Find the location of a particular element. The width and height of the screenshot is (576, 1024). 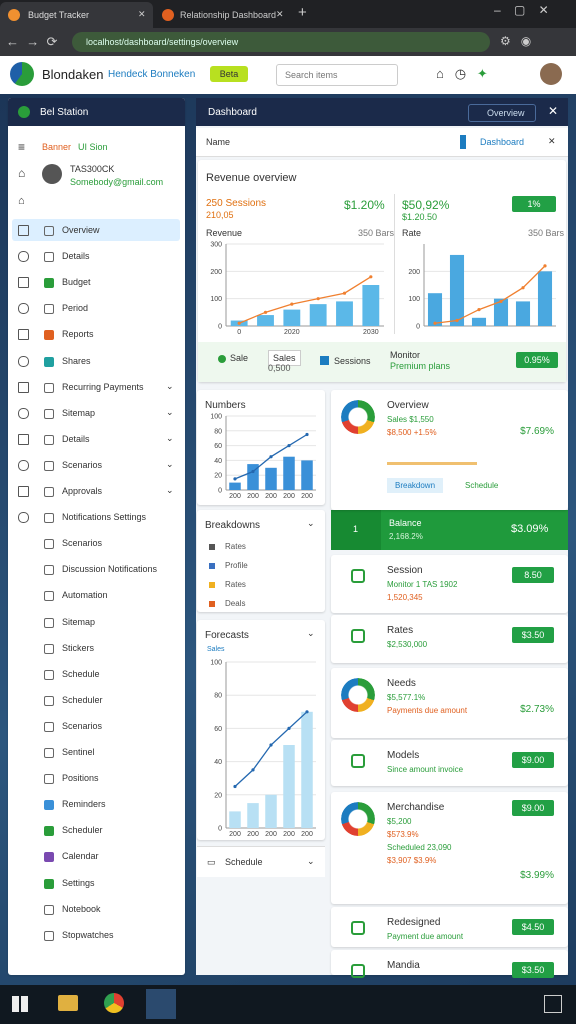

notifications is located at coordinates (553, 1004).